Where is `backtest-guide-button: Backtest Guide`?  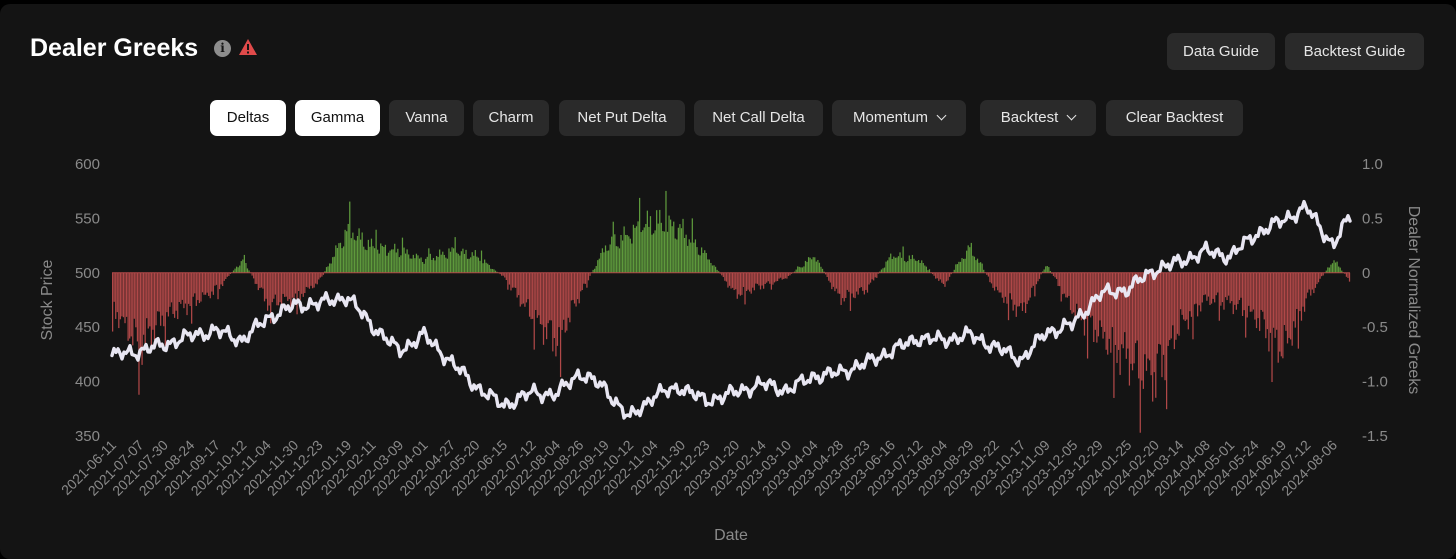 backtest-guide-button: Backtest Guide is located at coordinates (1354, 51).